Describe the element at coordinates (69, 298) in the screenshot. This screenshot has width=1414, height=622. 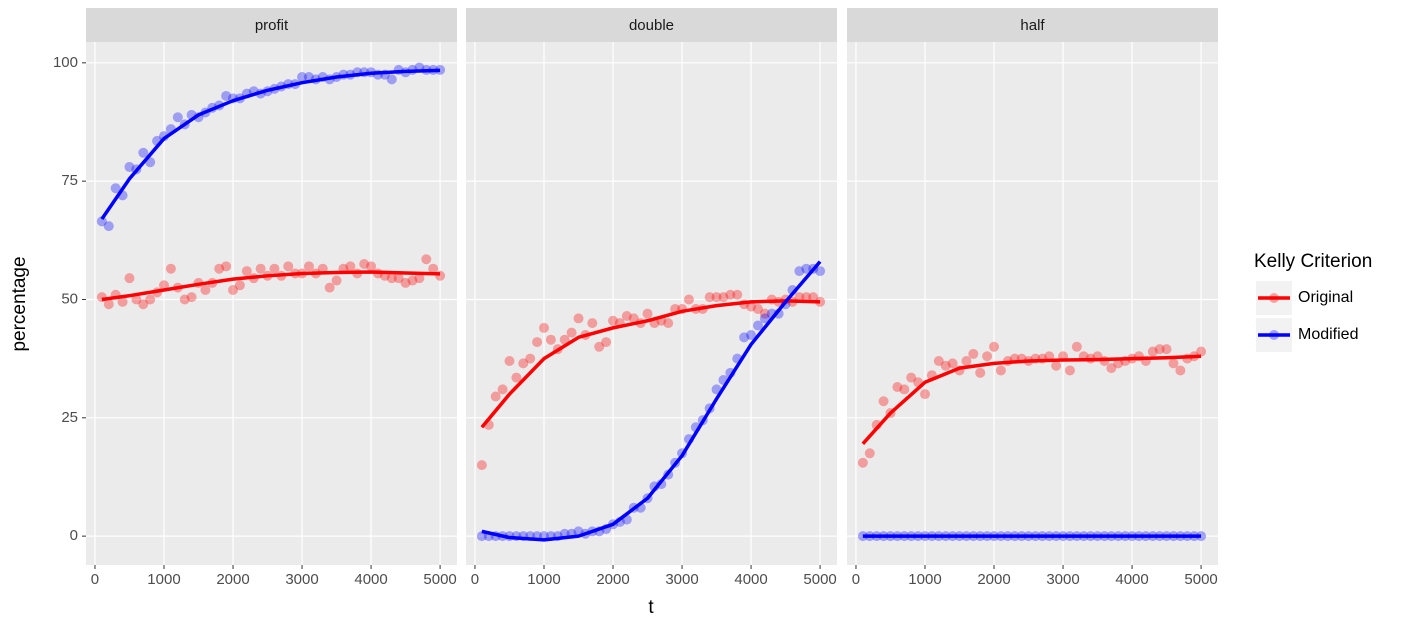
I see `y-tick-label: 50` at that location.